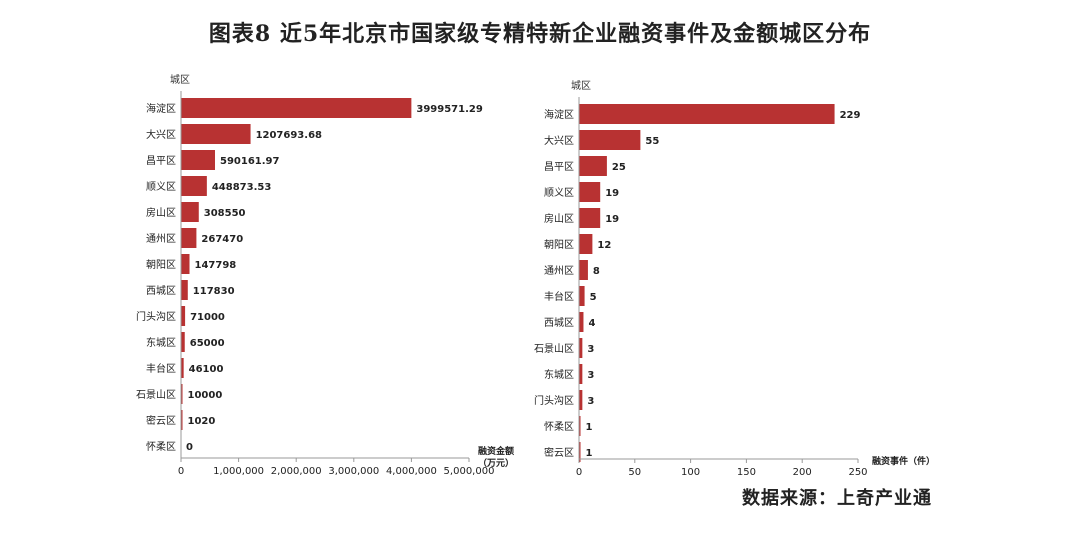  Describe the element at coordinates (604, 245) in the screenshot. I see `data-label: 12` at that location.